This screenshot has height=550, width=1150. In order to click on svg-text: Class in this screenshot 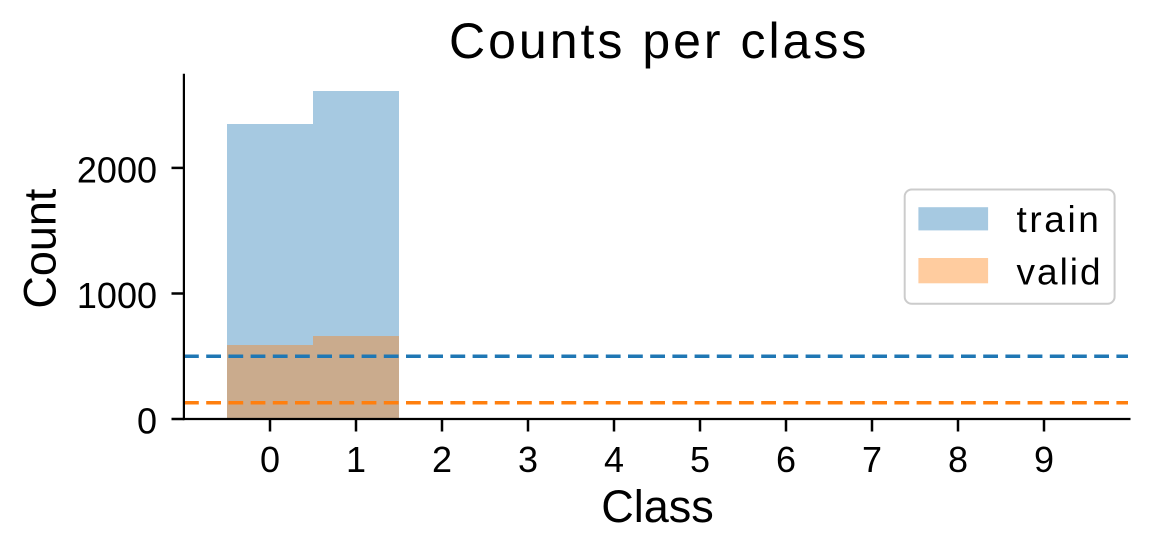, I will do `click(657, 506)`.